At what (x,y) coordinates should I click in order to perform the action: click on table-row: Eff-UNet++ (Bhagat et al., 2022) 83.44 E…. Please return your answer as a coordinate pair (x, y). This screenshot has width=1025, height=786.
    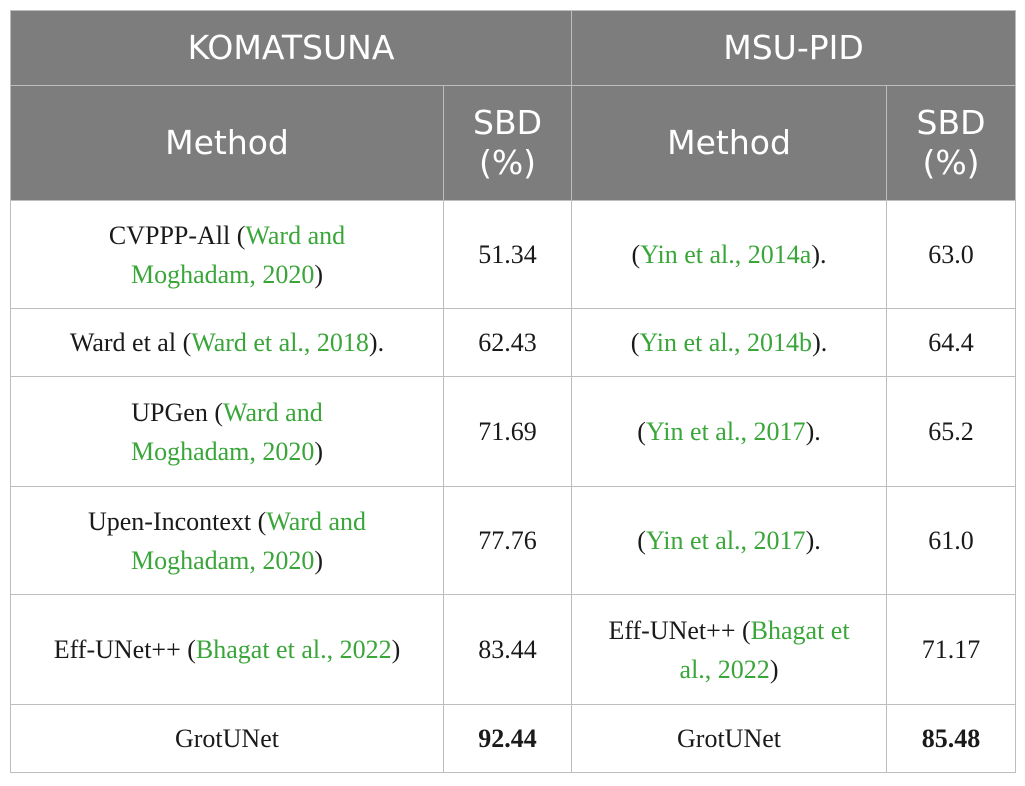
    Looking at the image, I should click on (513, 649).